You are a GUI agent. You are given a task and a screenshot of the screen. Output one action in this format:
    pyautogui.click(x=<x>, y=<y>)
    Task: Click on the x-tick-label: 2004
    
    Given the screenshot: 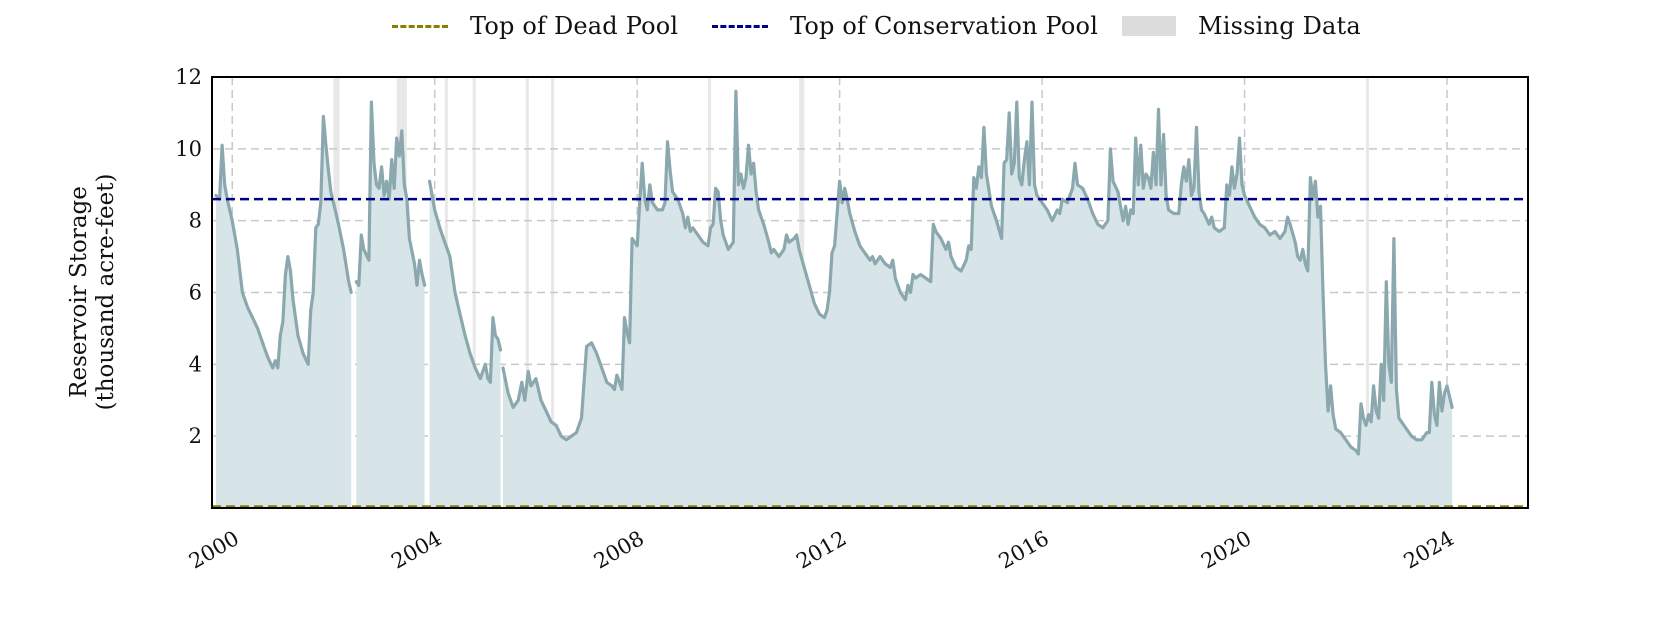 What is the action you would take?
    pyautogui.click(x=416, y=550)
    